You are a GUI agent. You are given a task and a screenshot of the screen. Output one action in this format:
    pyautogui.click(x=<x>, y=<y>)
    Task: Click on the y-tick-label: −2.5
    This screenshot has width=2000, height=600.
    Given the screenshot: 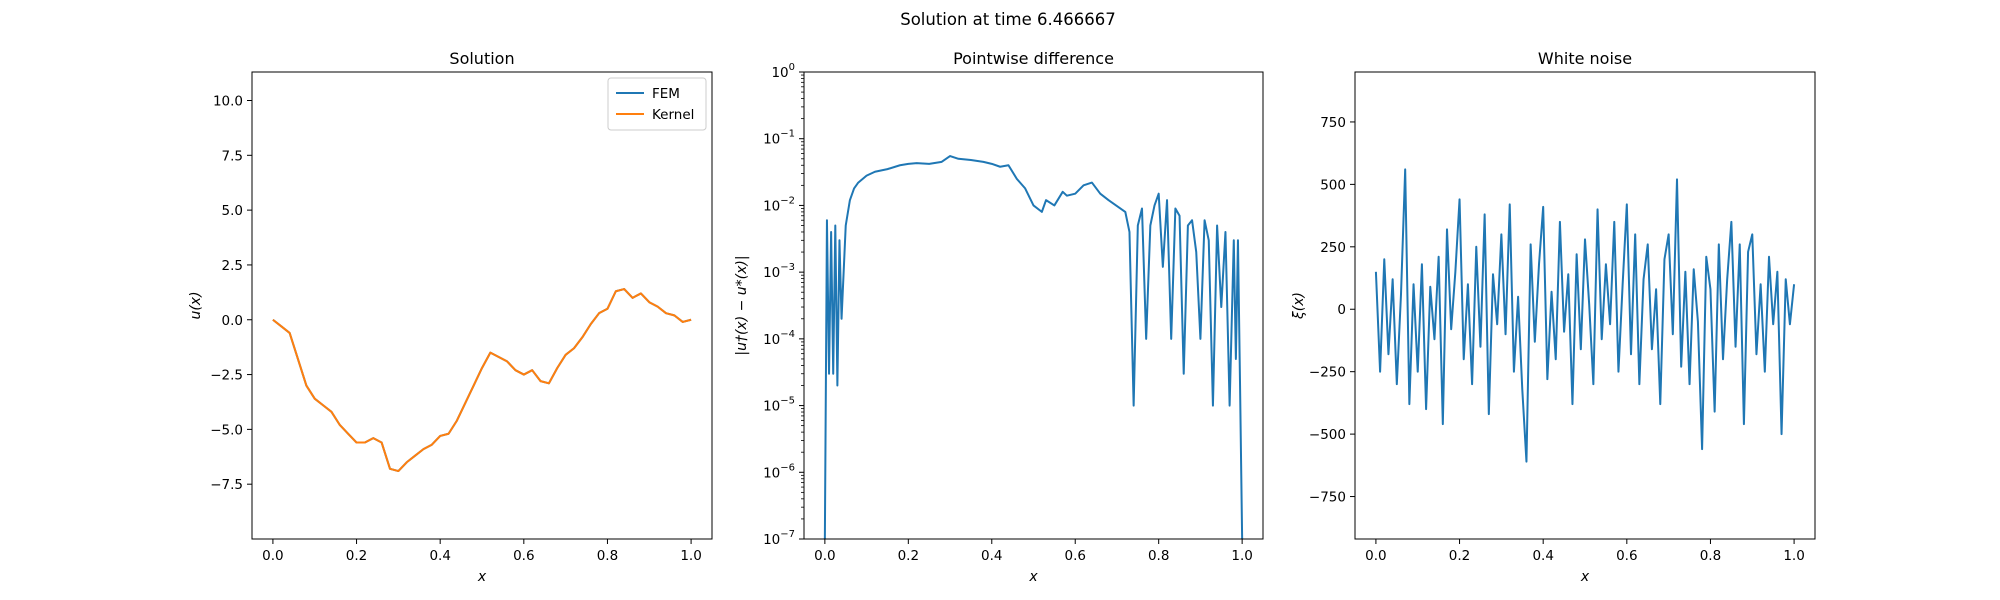 What is the action you would take?
    pyautogui.click(x=226, y=376)
    